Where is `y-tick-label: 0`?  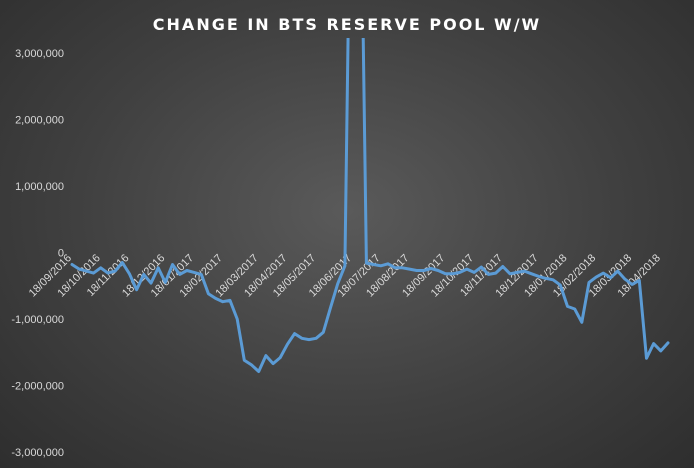
y-tick-label: 0 is located at coordinates (61, 254).